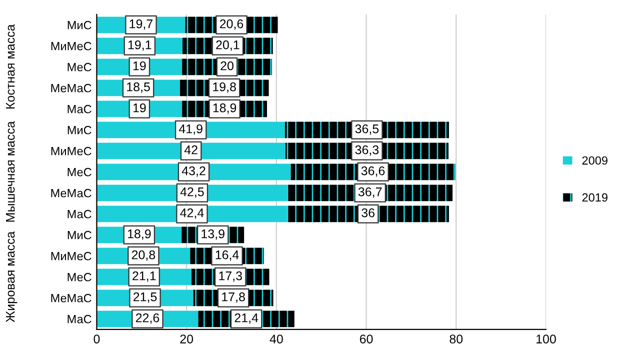 The image size is (624, 360). What do you see at coordinates (367, 129) in the screenshot?
I see `data-label: 36,5` at bounding box center [367, 129].